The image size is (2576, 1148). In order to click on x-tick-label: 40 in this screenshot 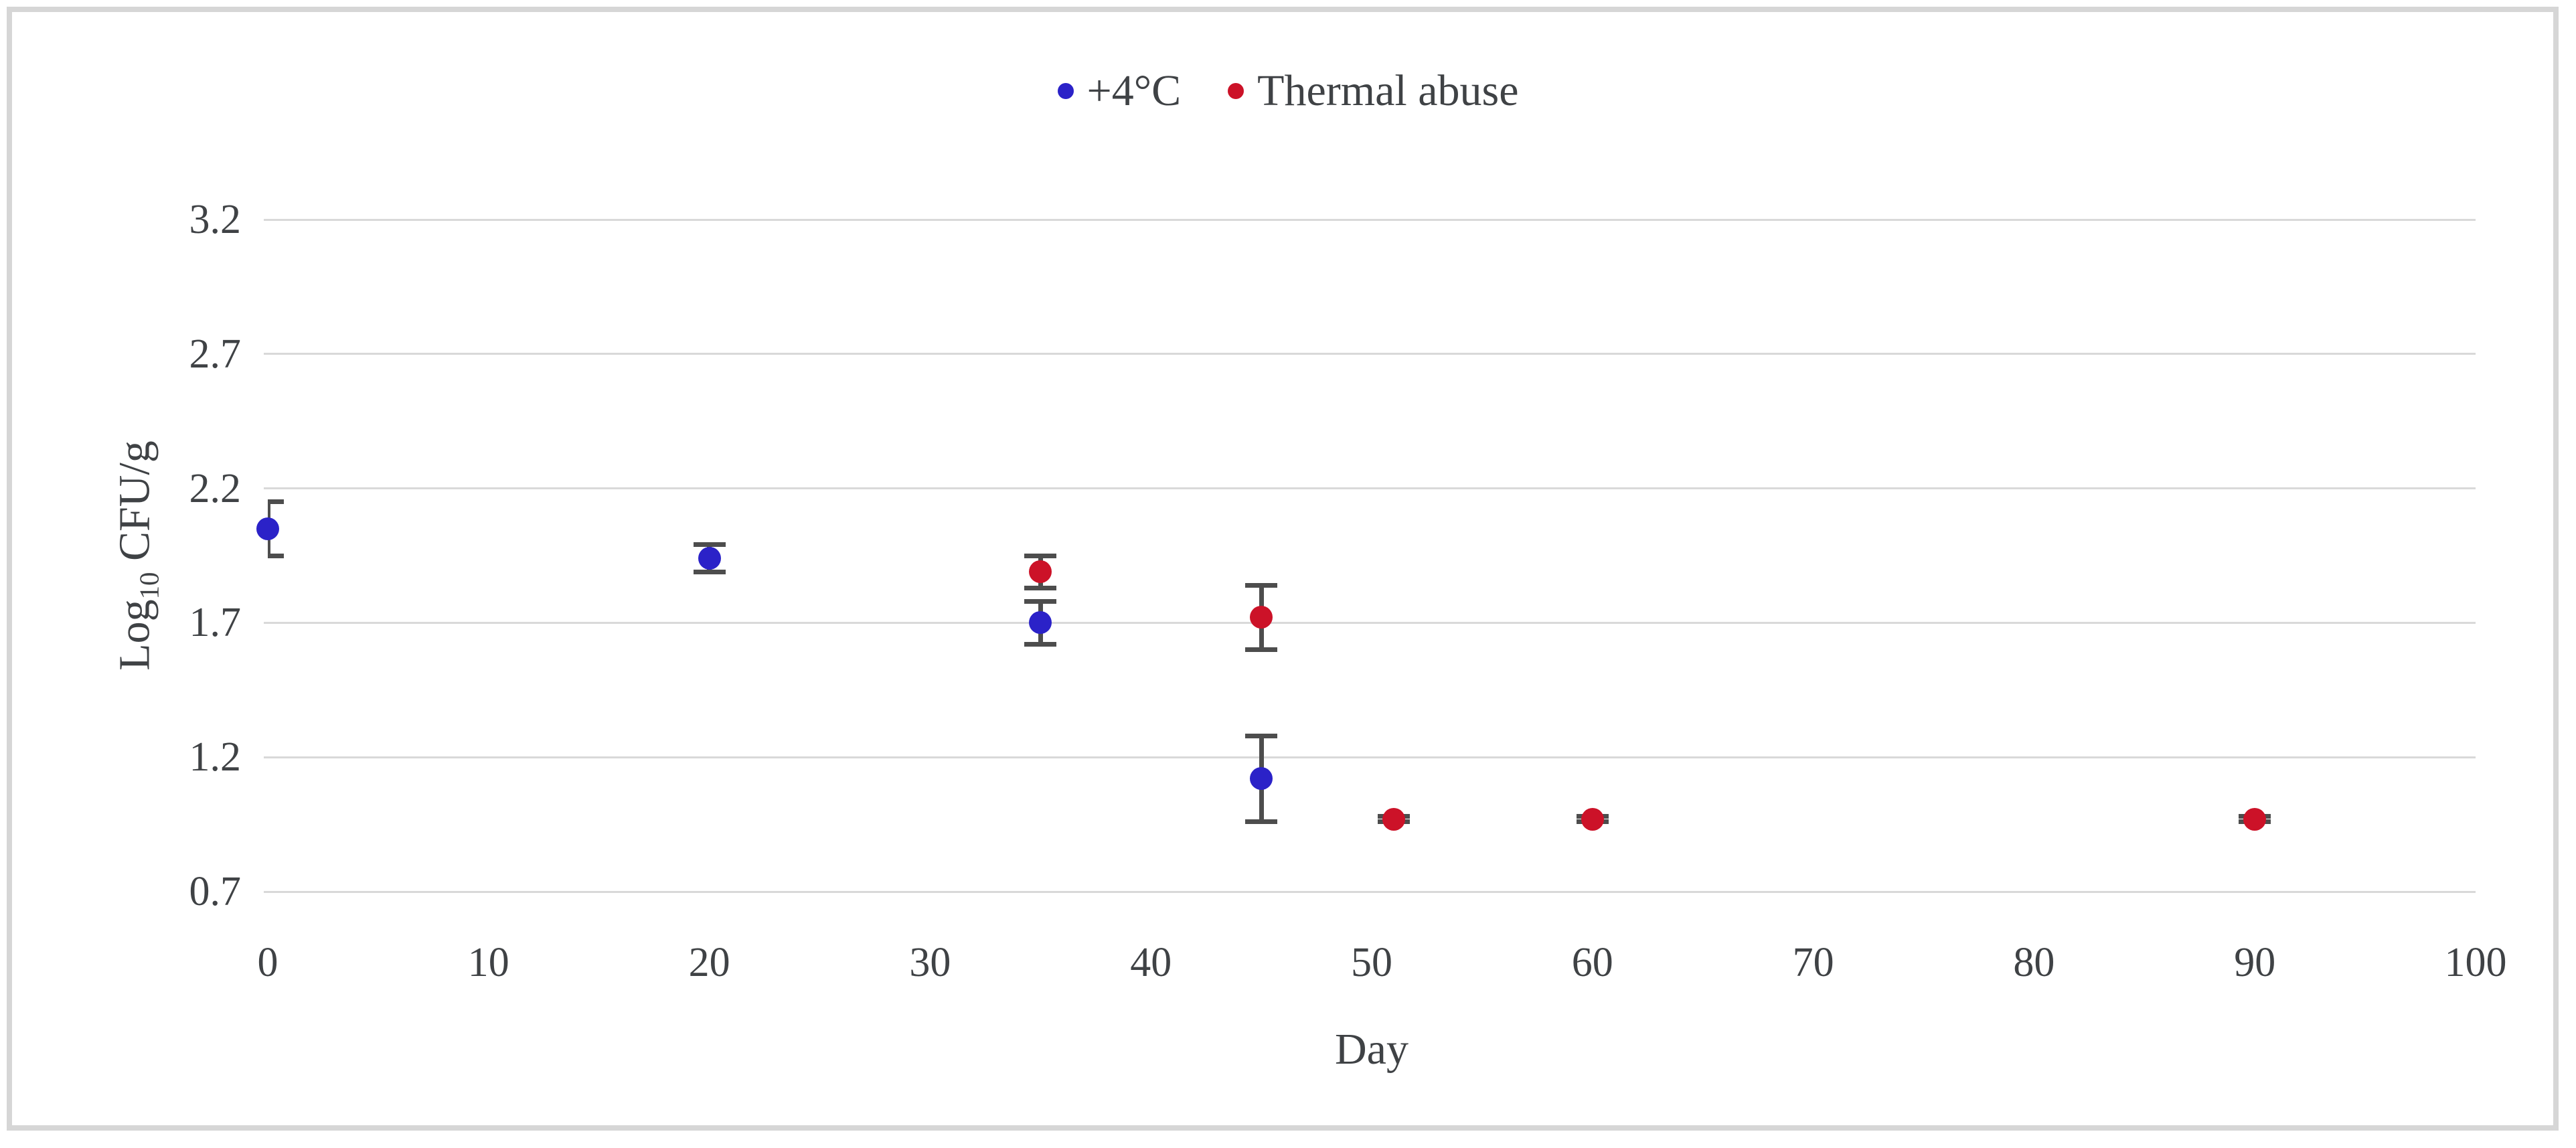, I will do `click(1151, 962)`.